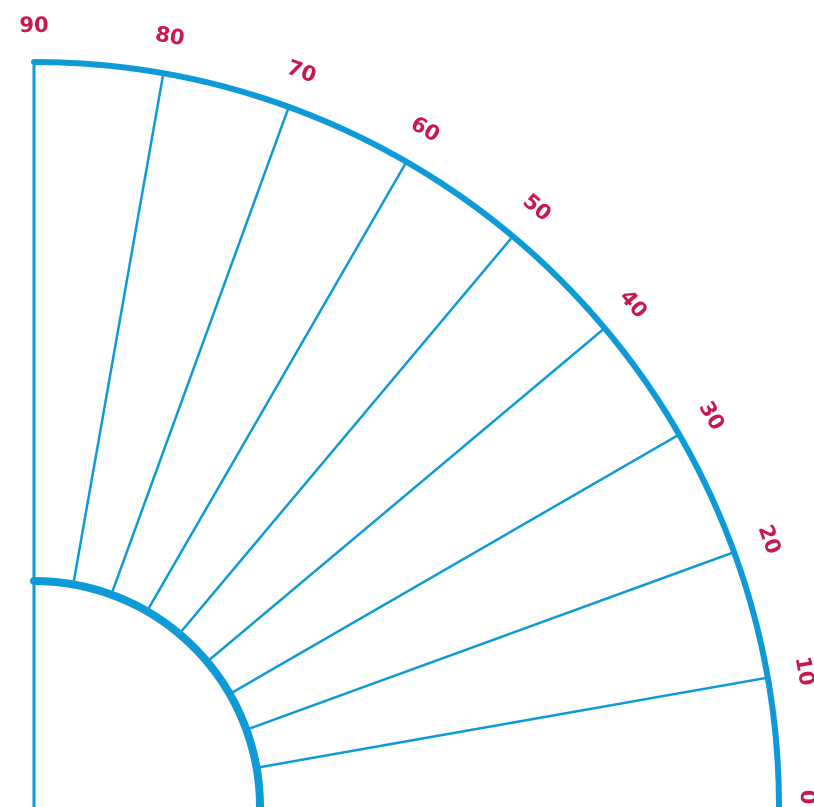  I want to click on degree-label-80: 80, so click(169, 36).